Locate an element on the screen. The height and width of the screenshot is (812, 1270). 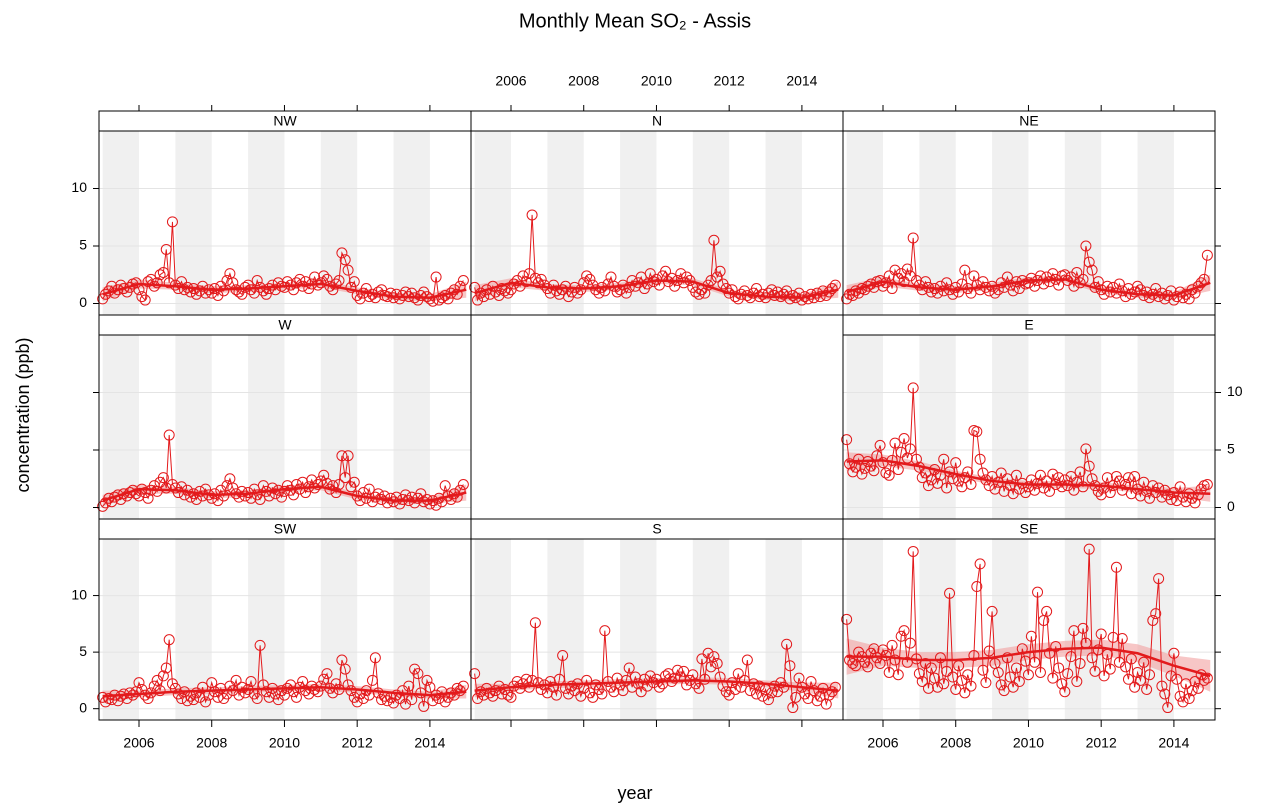
trend-line is located at coordinates (284, 691).